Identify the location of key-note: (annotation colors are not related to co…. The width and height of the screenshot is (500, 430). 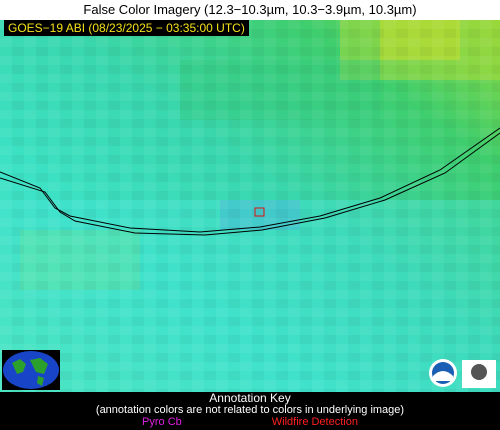
(250, 410).